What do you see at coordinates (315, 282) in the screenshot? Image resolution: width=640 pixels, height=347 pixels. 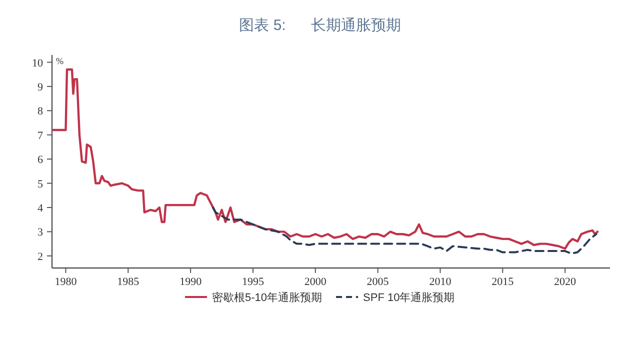 I see `x-tick-label: 2000` at bounding box center [315, 282].